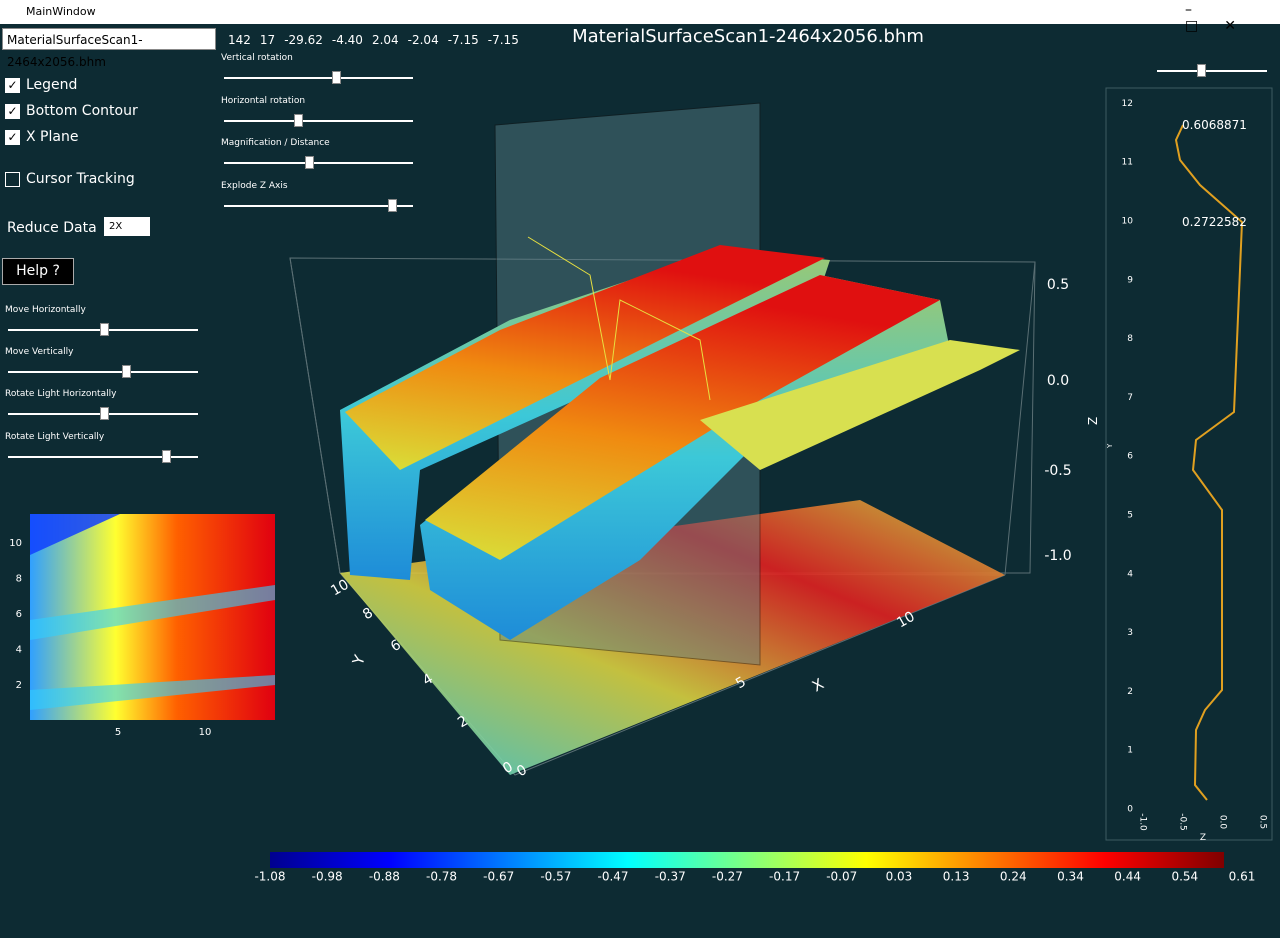 This screenshot has height=938, width=1280. I want to click on y-tick-label: 6, so click(396, 646).